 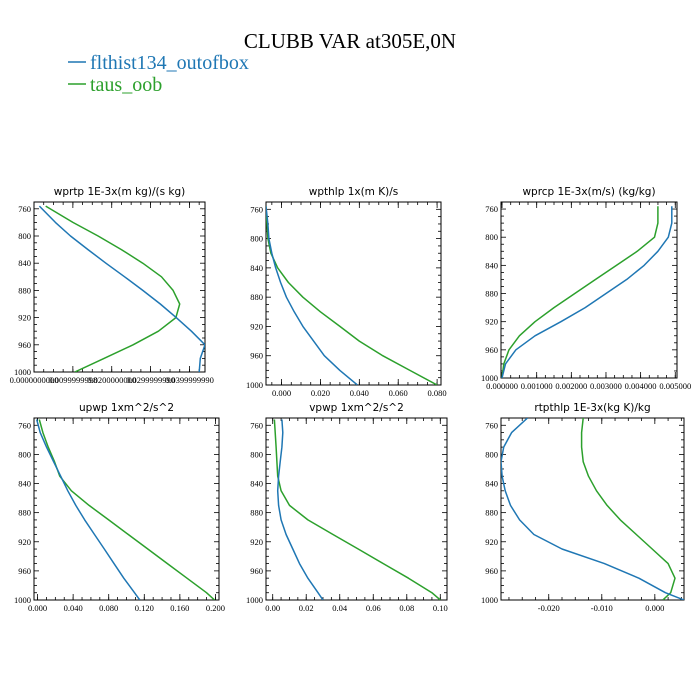 I want to click on legend-label-flthist134: flthist134_outofbox, so click(x=169, y=63).